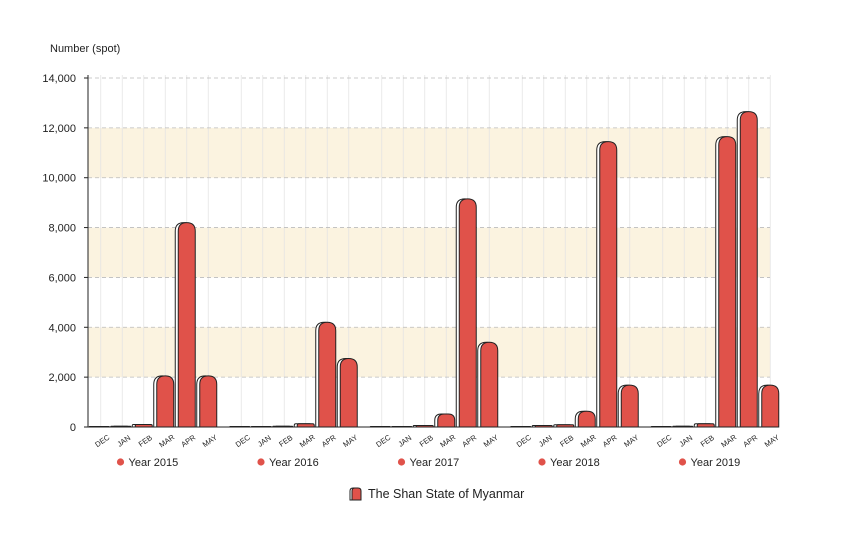 The image size is (842, 535). I want to click on year-legend-item: Year 2018, so click(569, 463).